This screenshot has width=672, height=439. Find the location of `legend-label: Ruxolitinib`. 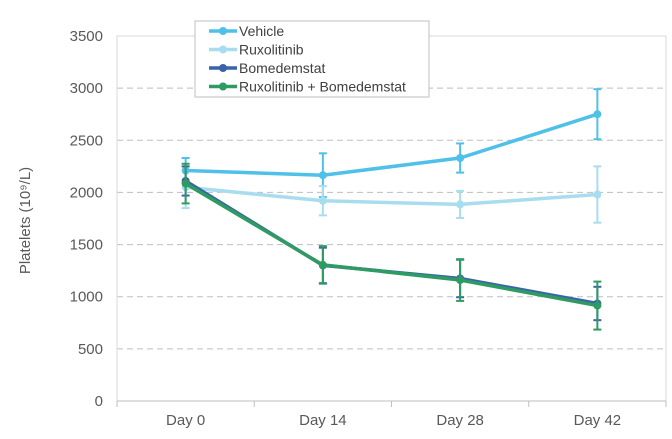

legend-label: Ruxolitinib is located at coordinates (271, 50).